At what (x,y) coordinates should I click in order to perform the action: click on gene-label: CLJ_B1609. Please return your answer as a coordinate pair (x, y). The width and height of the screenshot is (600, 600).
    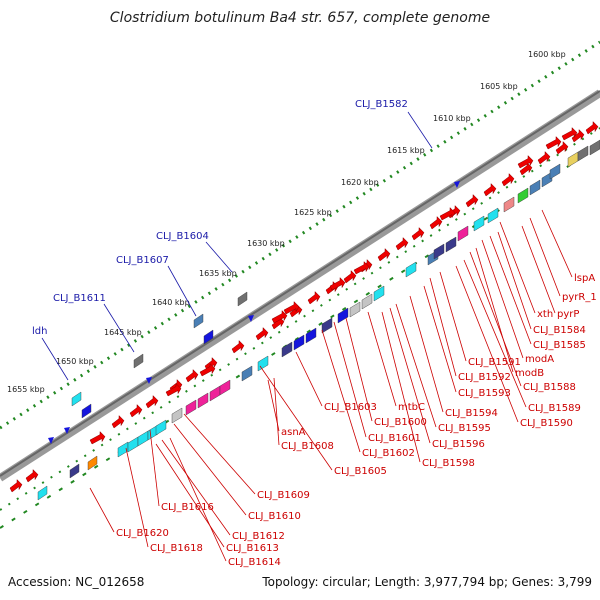
    Looking at the image, I should click on (283, 495).